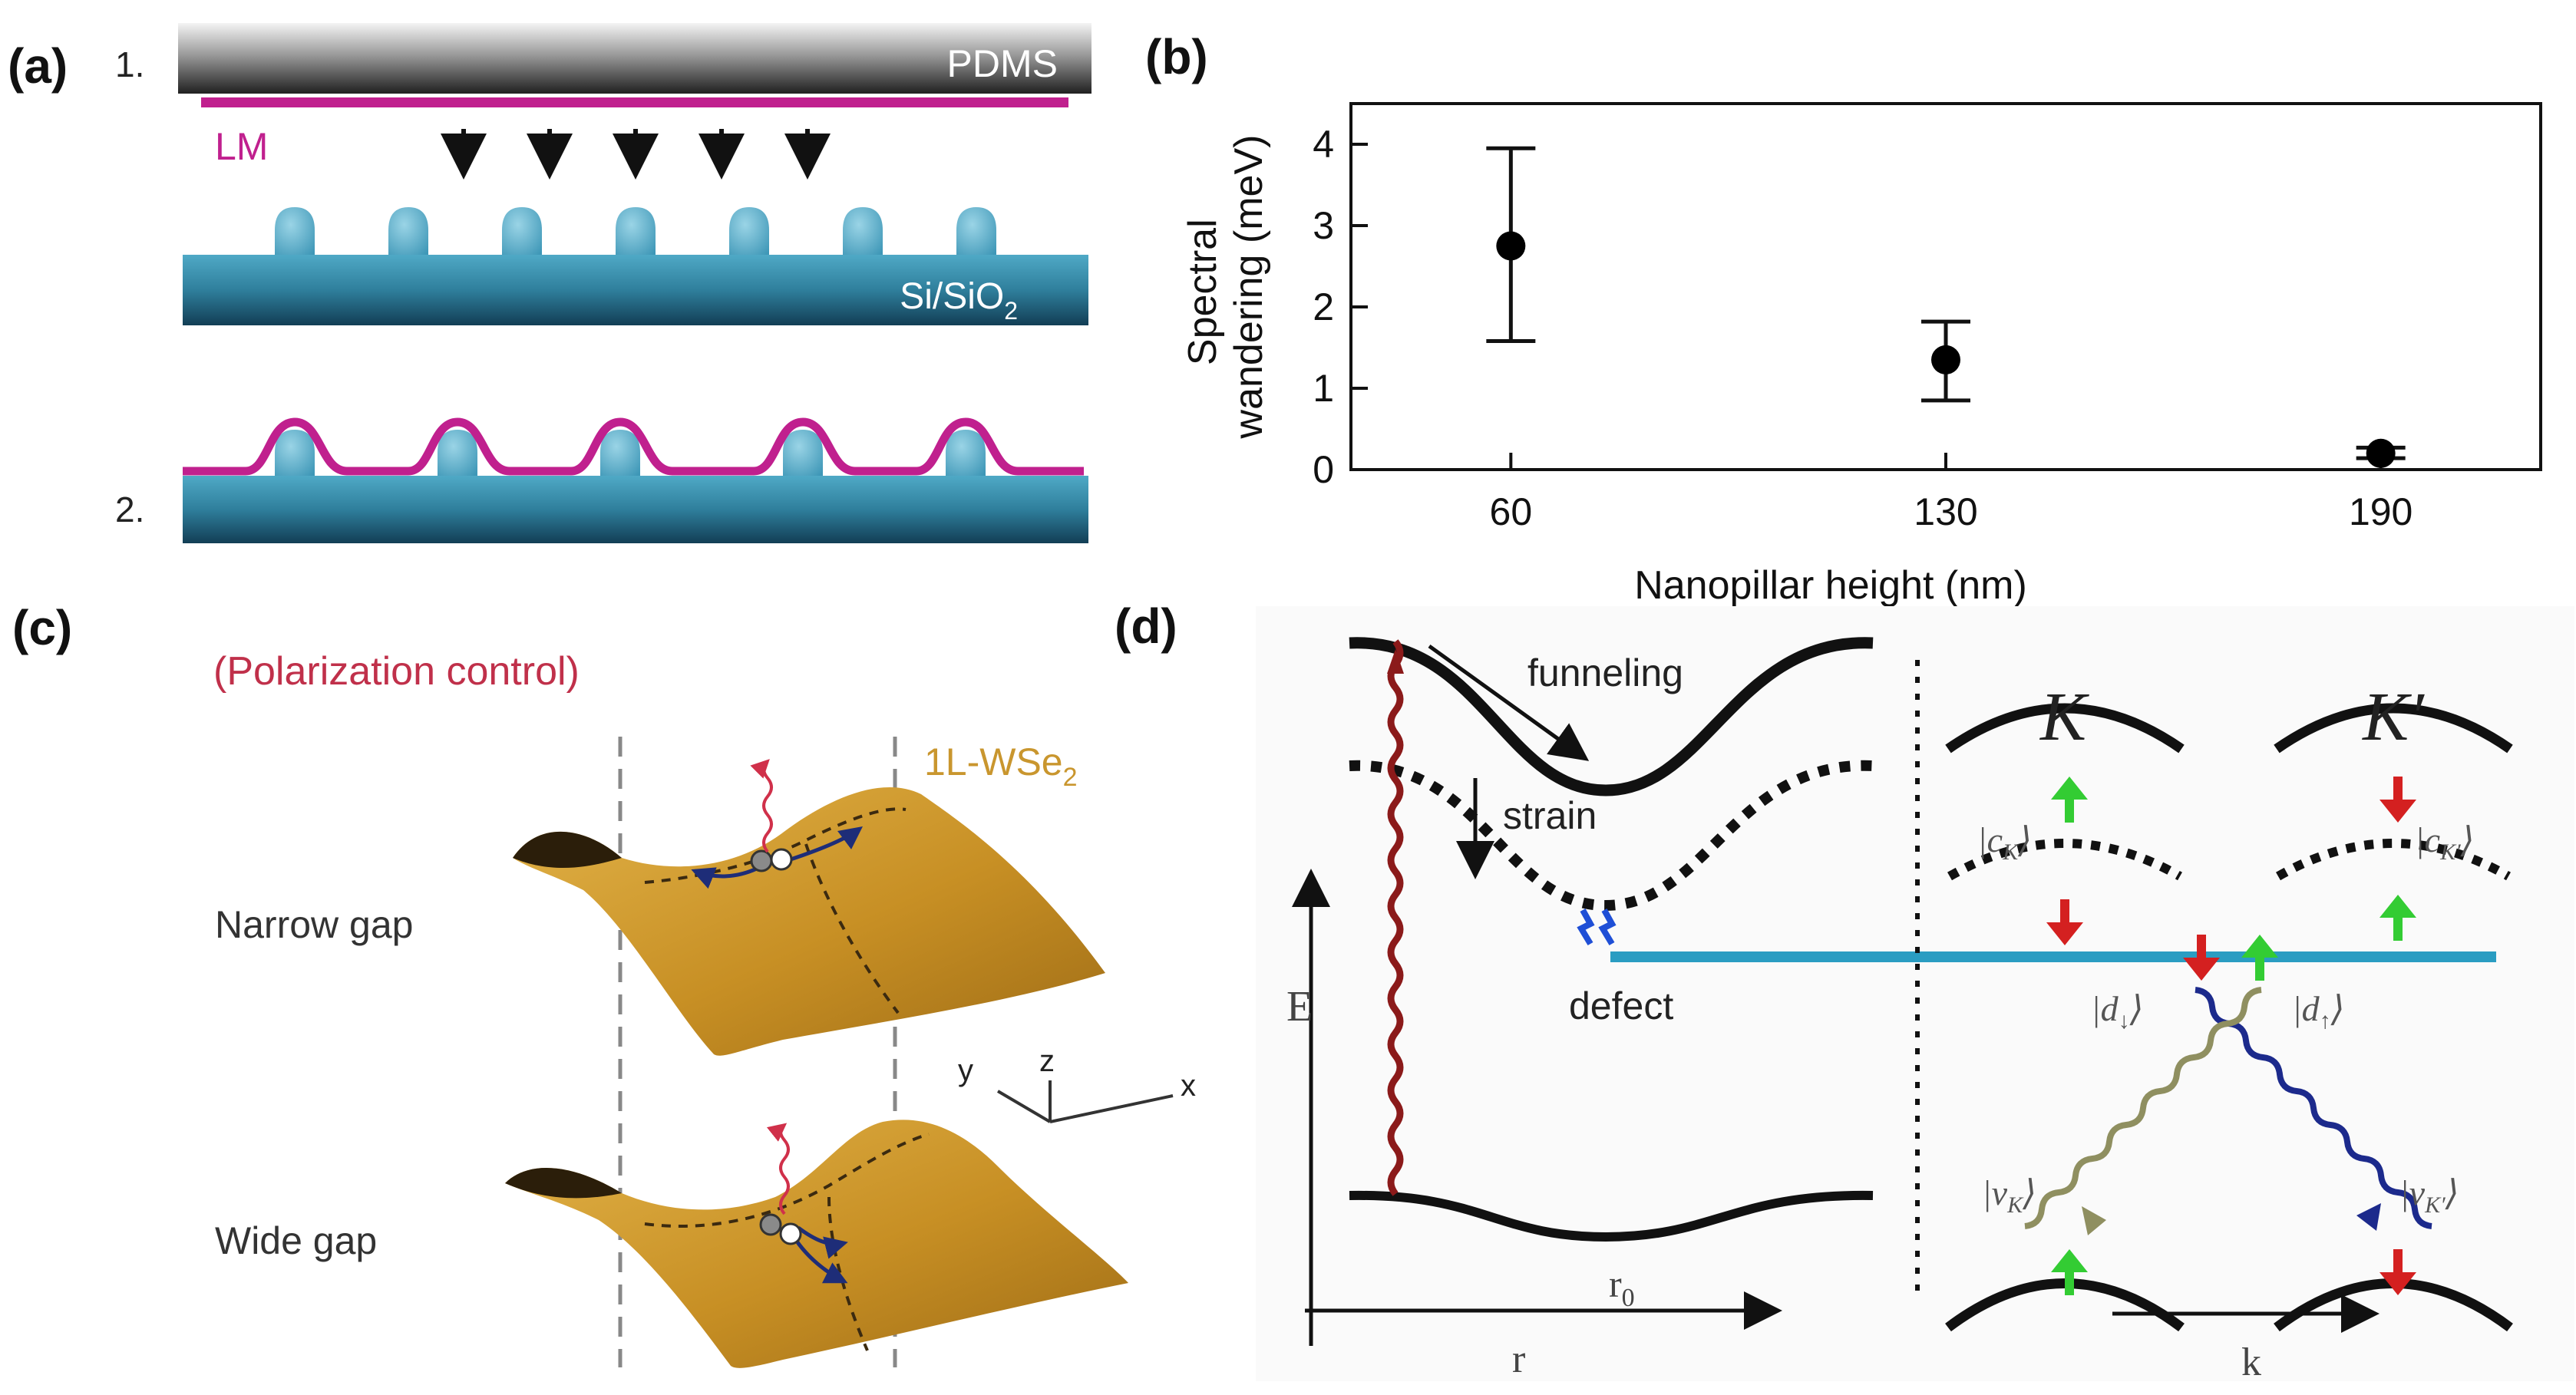  I want to click on panel-c-label: (c), so click(42, 627).